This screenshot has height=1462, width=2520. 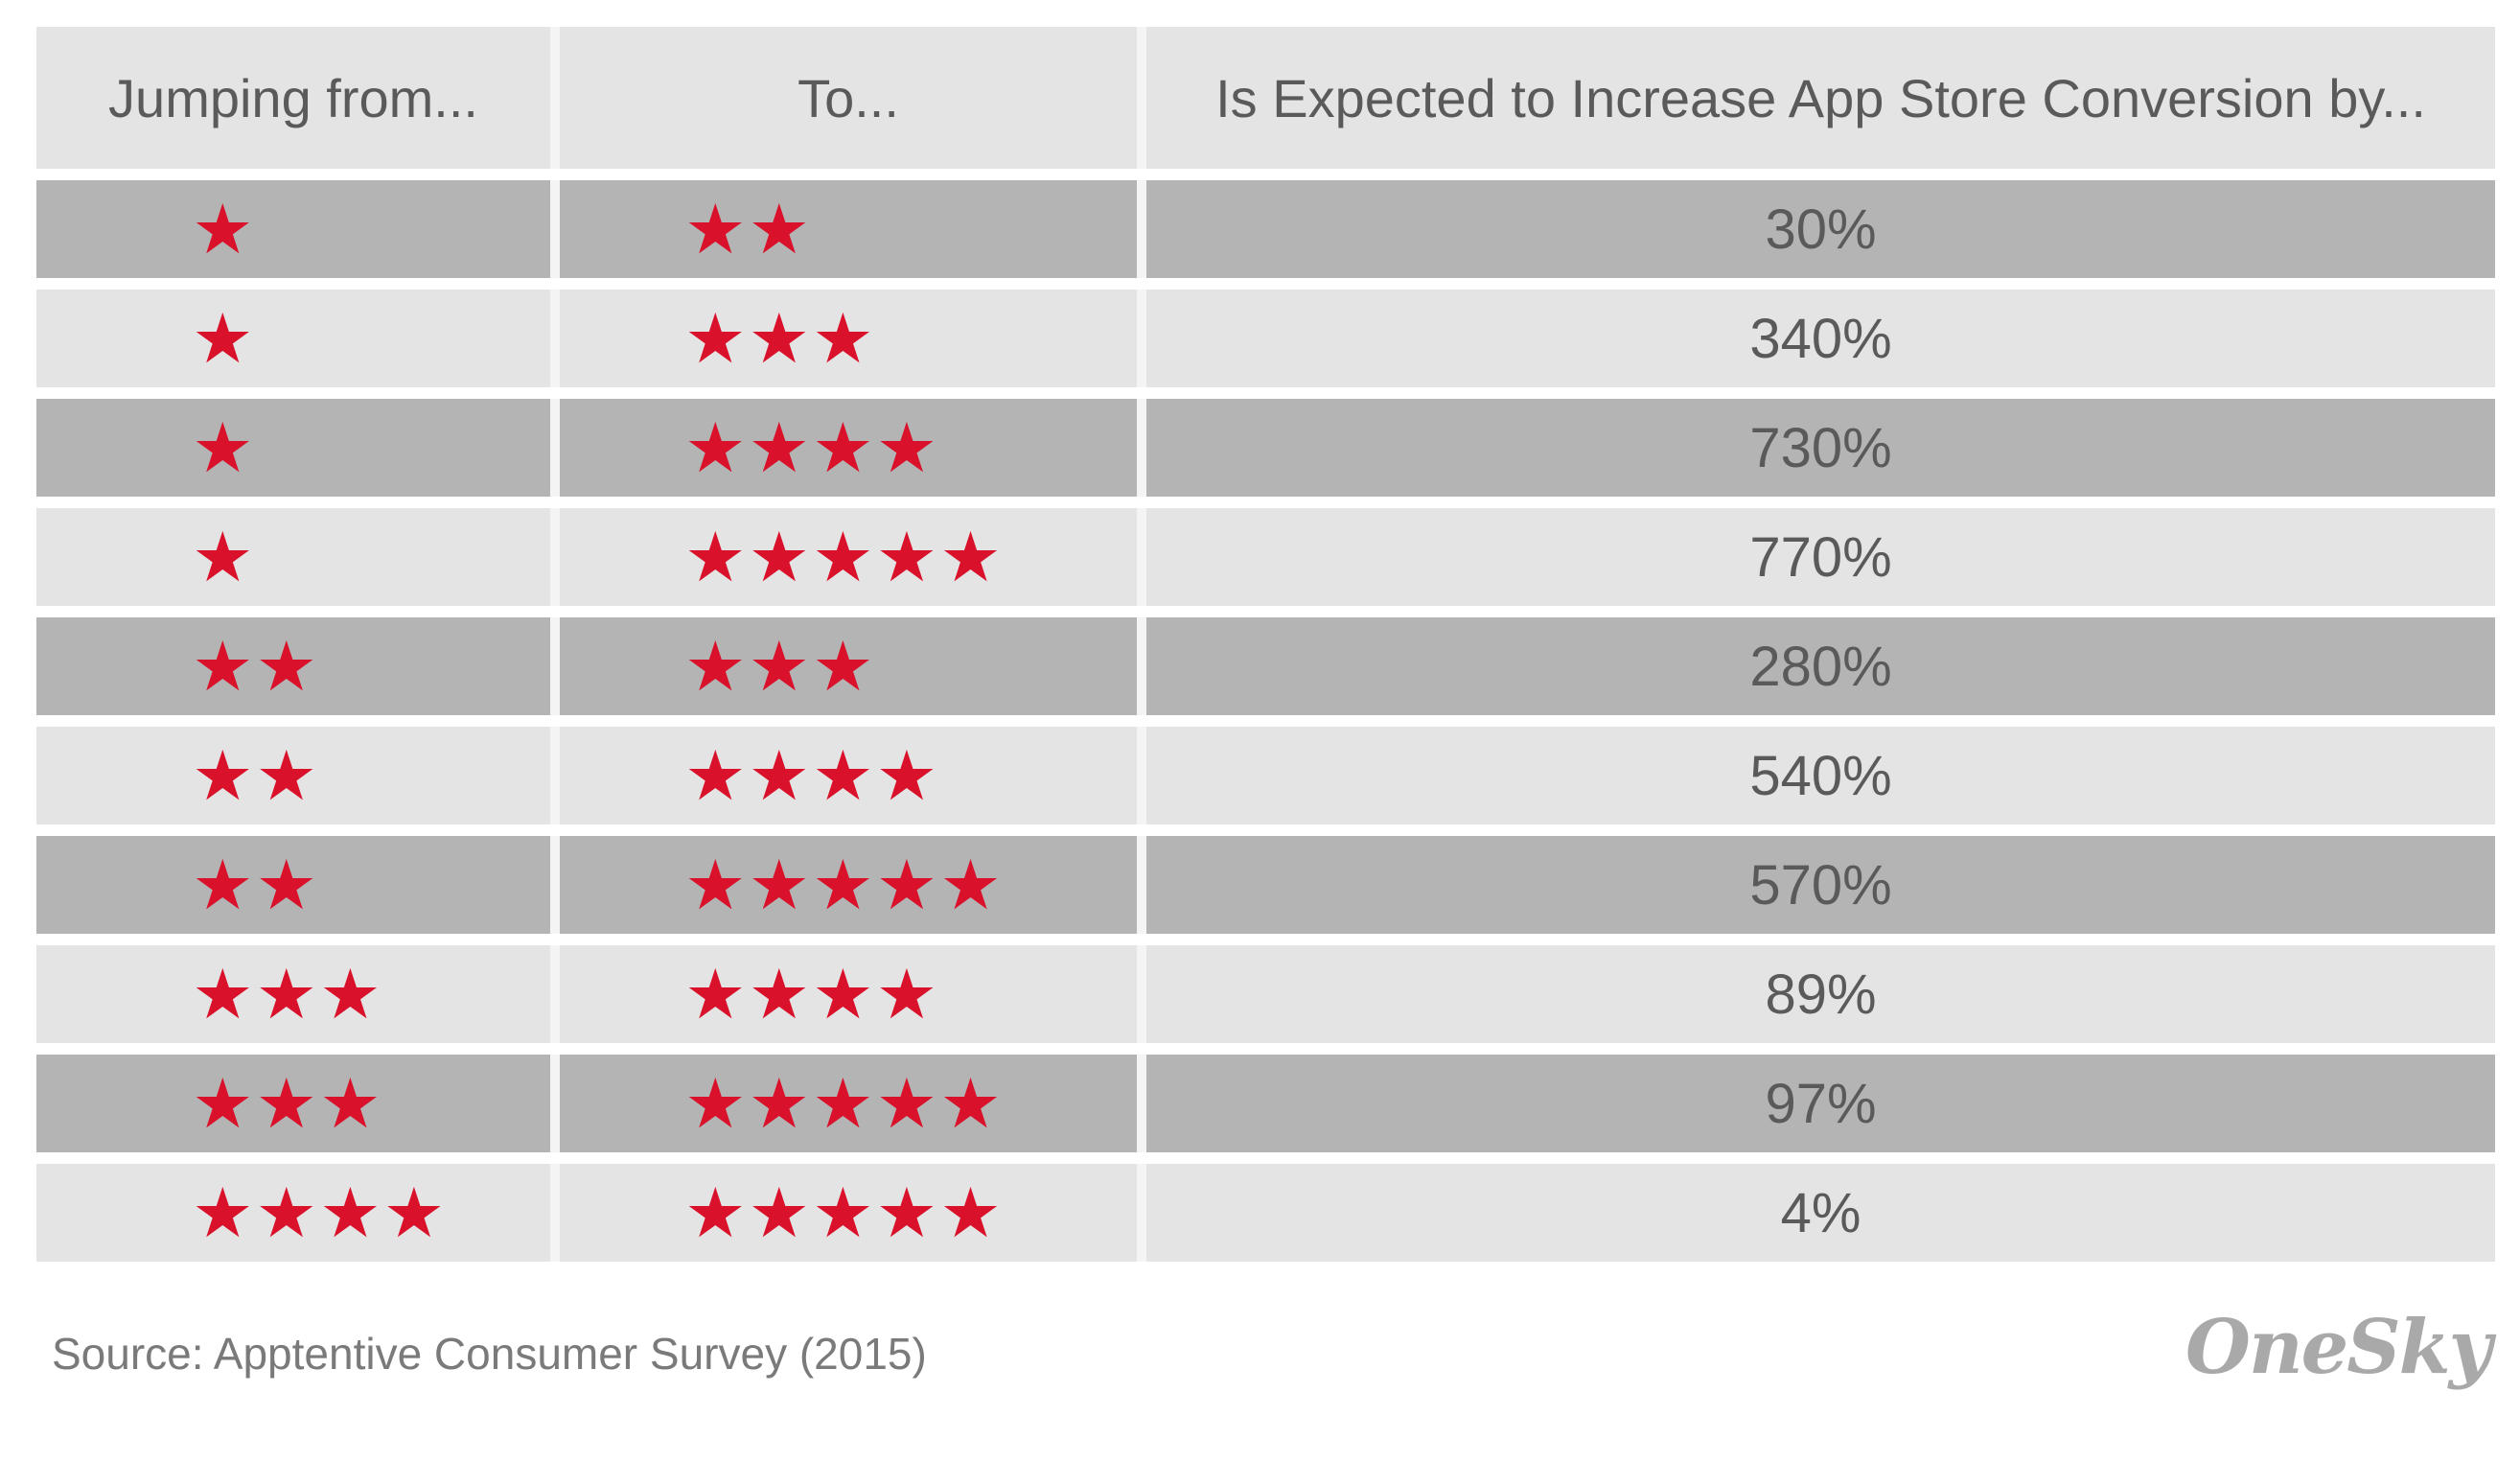 What do you see at coordinates (1820, 994) in the screenshot?
I see `conversion-increase-value: 89%` at bounding box center [1820, 994].